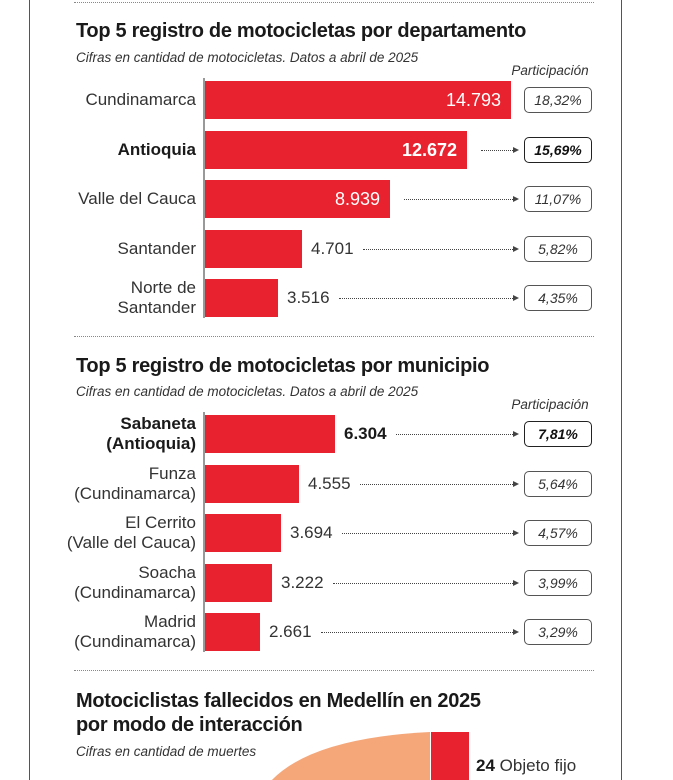  I want to click on bar-value: 4.701, so click(332, 248).